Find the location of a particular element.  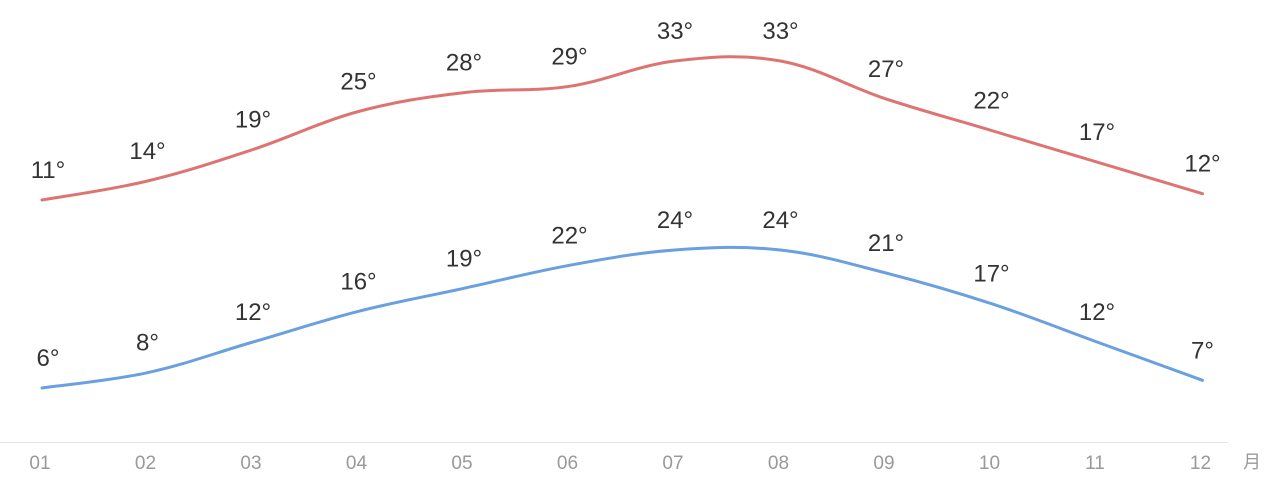

data-label-high-11: 17° is located at coordinates (1097, 132).